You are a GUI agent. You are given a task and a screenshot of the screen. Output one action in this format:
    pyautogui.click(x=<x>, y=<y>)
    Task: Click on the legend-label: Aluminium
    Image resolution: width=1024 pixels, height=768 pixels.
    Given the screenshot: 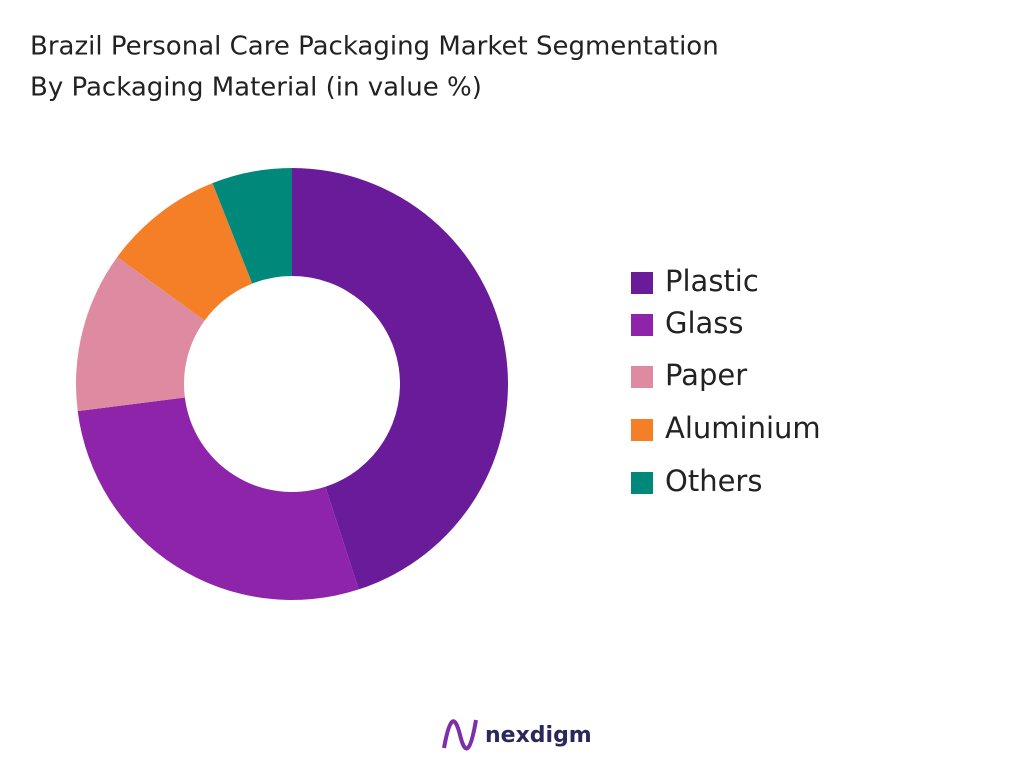 What is the action you would take?
    pyautogui.click(x=743, y=428)
    